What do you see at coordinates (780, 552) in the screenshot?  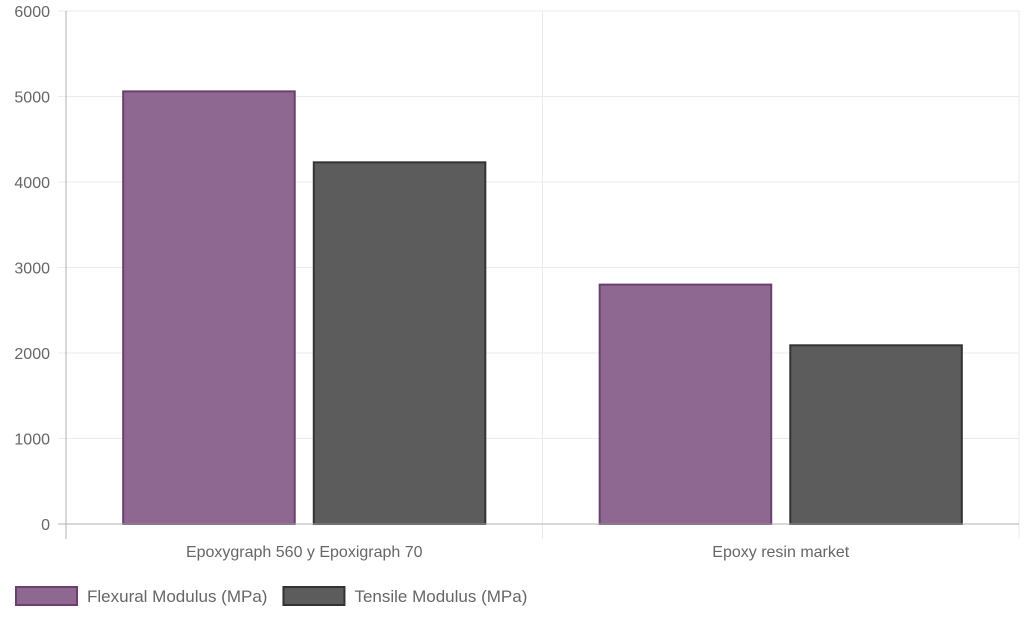 I see `x-tick-label: Epoxy resin market` at bounding box center [780, 552].